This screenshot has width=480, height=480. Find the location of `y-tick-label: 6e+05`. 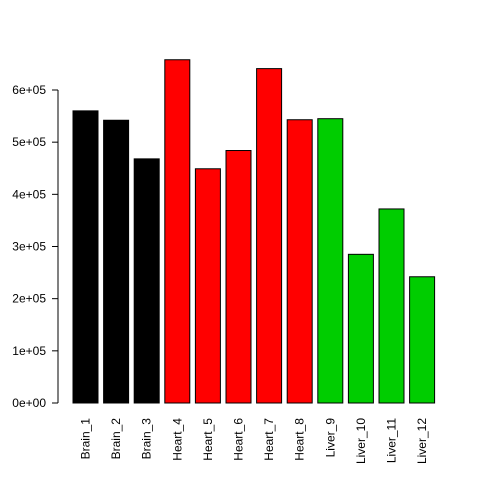

y-tick-label: 6e+05 is located at coordinates (29, 90).